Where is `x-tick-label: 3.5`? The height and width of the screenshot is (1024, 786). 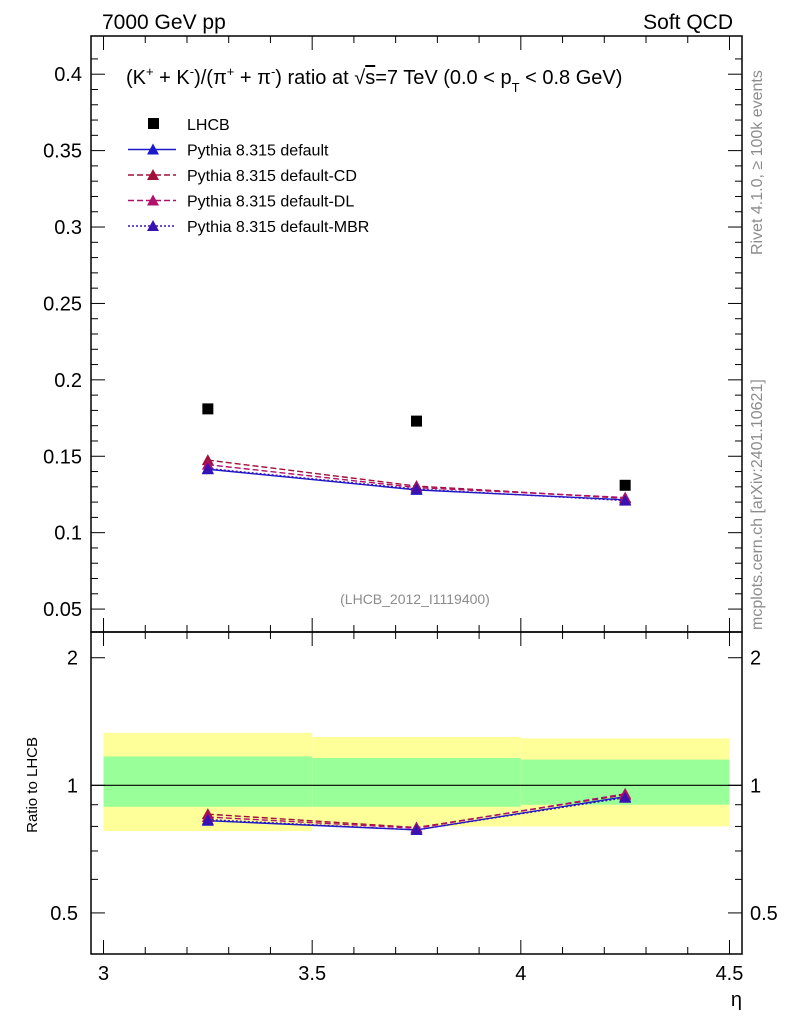
x-tick-label: 3.5 is located at coordinates (312, 974).